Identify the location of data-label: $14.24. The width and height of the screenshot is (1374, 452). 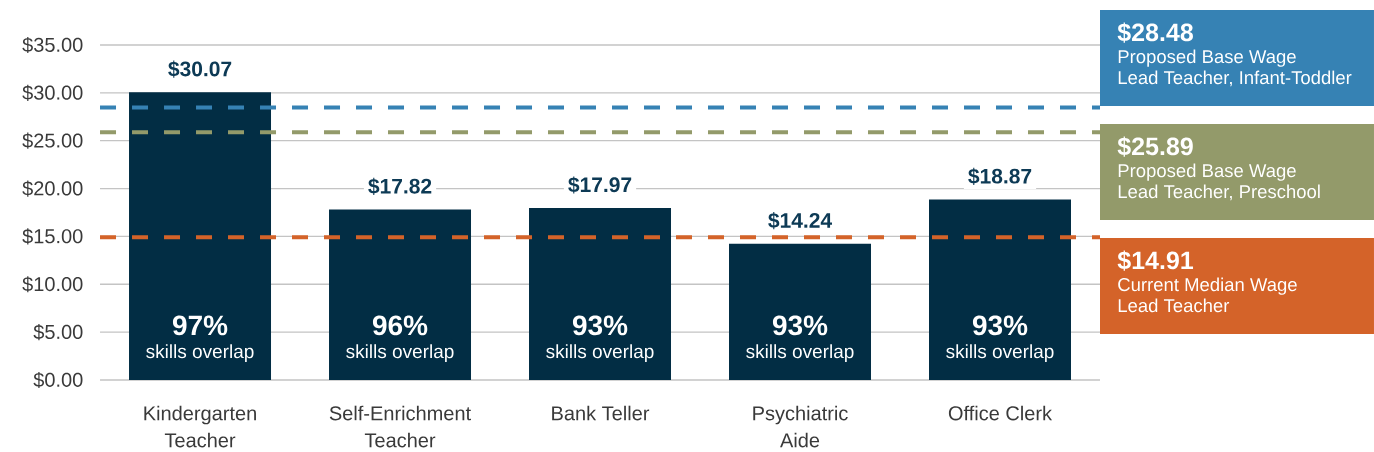
(800, 221).